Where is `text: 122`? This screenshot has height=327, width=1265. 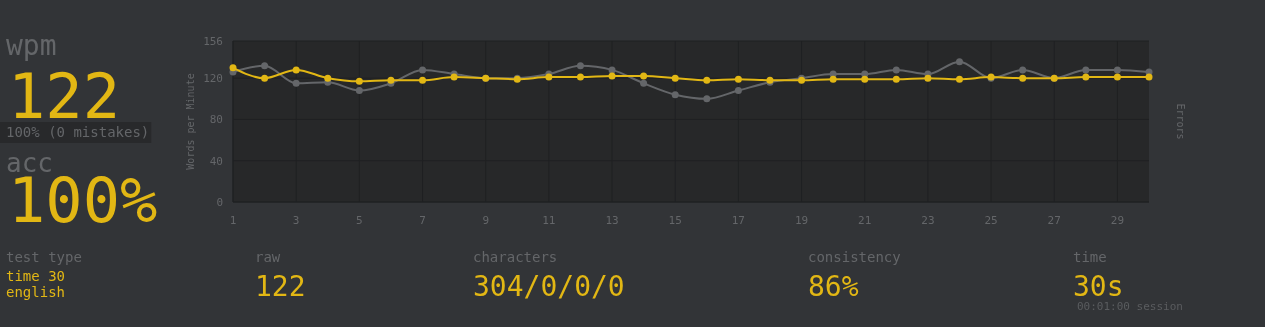 text: 122 is located at coordinates (280, 286).